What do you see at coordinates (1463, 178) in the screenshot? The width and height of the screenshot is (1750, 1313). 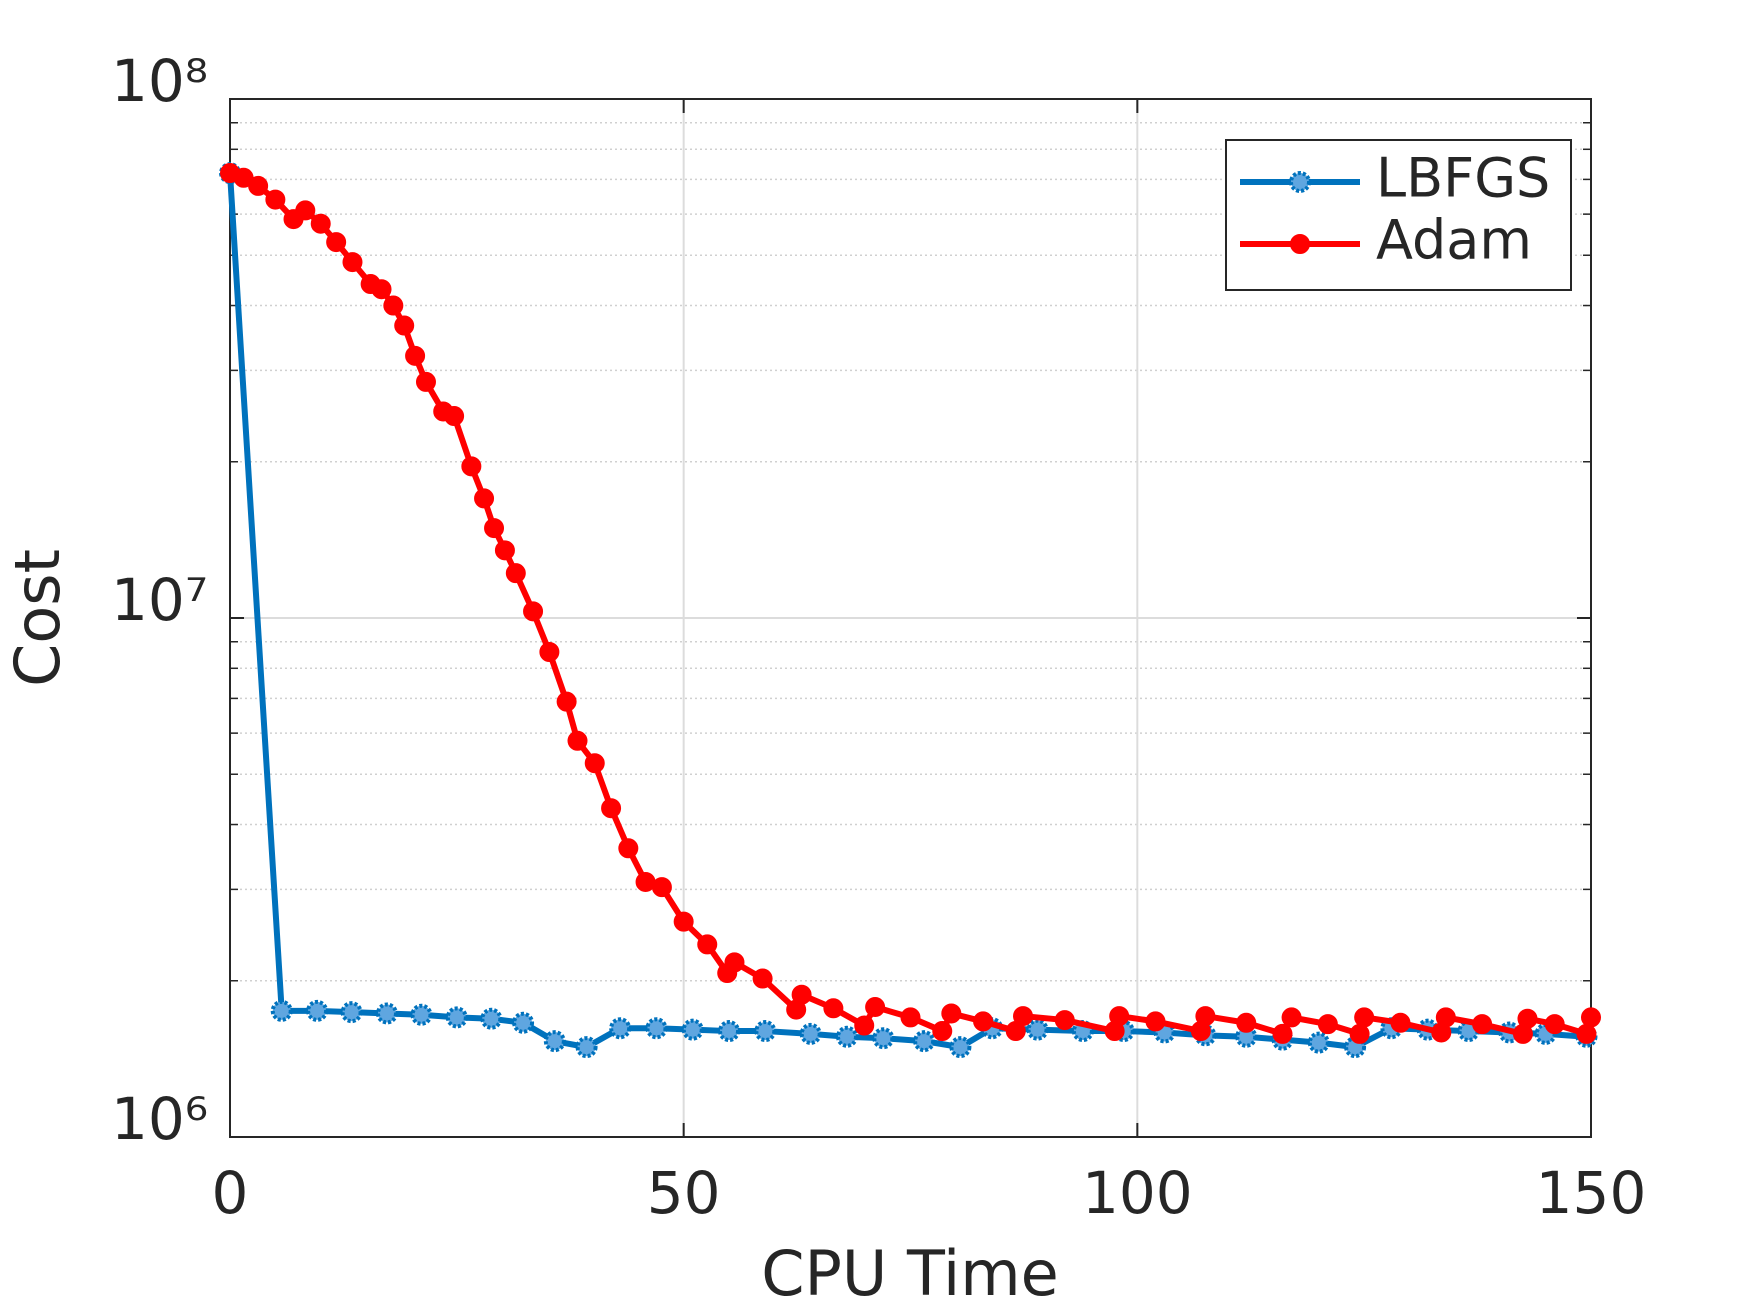 I see `legend-label: LBFGS` at bounding box center [1463, 178].